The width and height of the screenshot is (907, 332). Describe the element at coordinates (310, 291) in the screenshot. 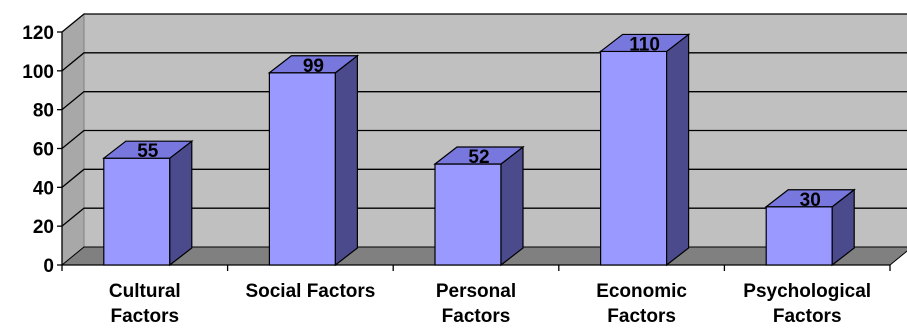

I see `x-tick-label: Social Factors` at that location.